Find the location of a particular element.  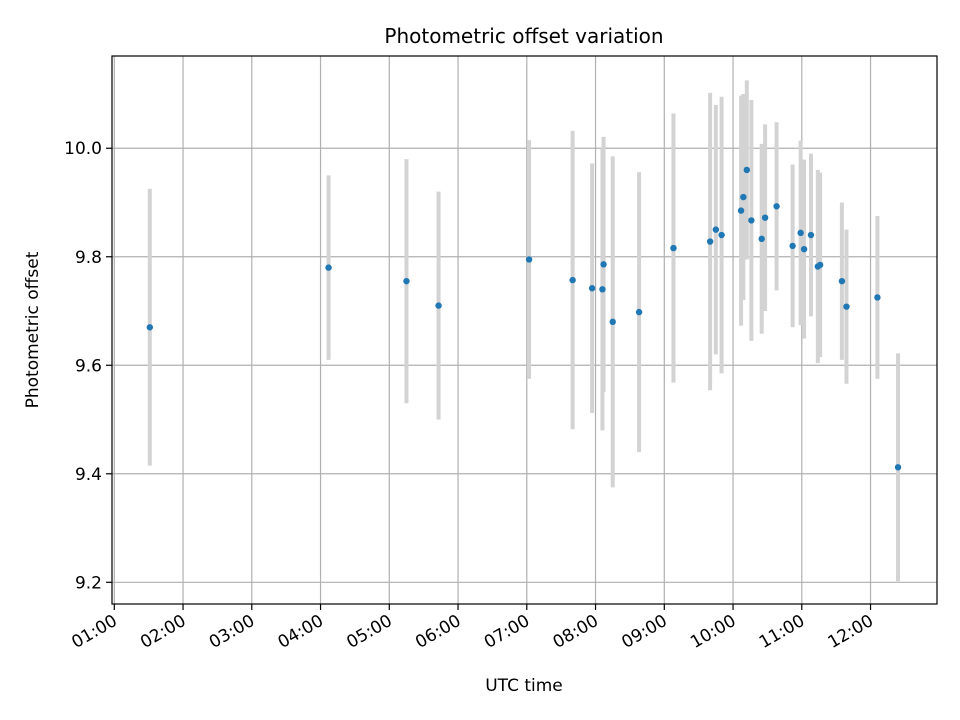

y-tick-label: 9.6 is located at coordinates (88, 366).